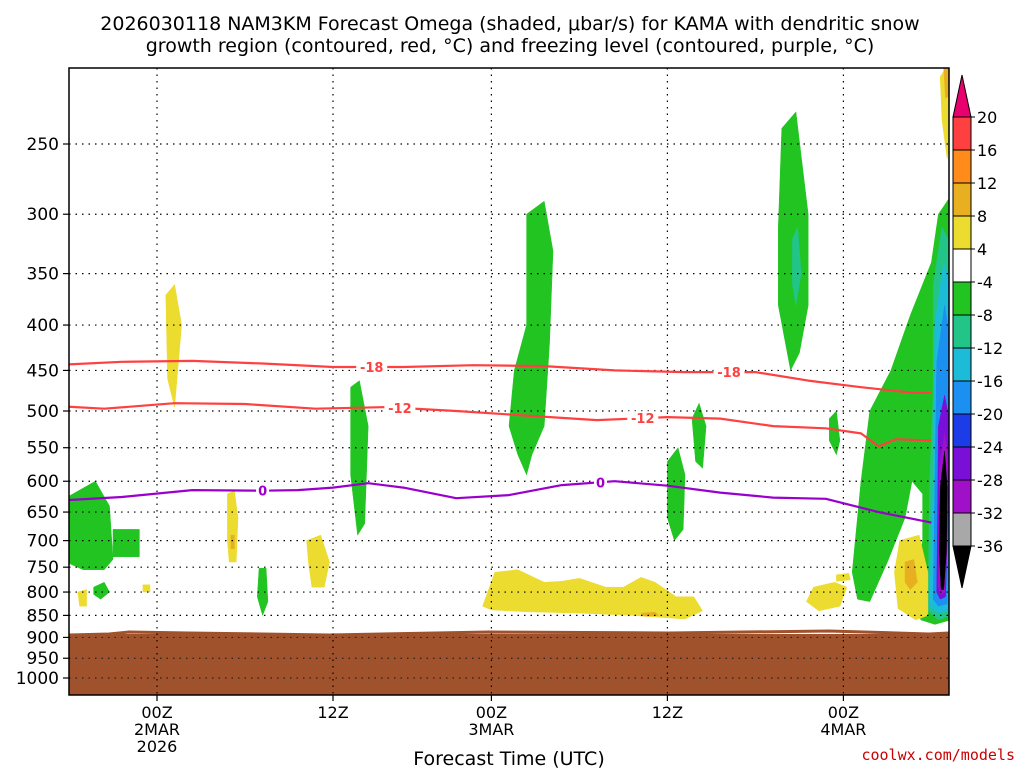 This screenshot has height=768, width=1024. I want to click on y-tick-label: 800, so click(43, 593).